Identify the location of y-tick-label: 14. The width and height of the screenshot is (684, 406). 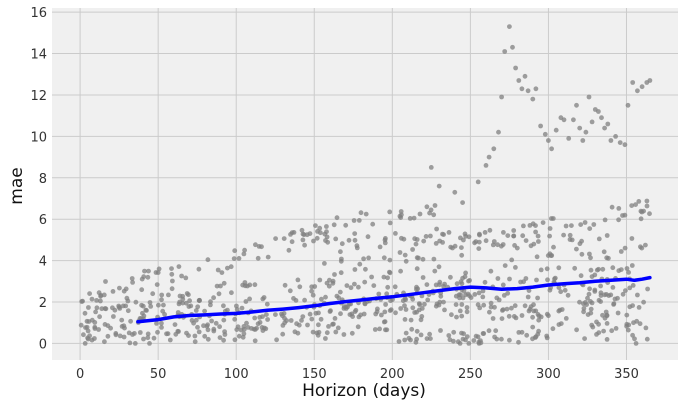
(38, 55).